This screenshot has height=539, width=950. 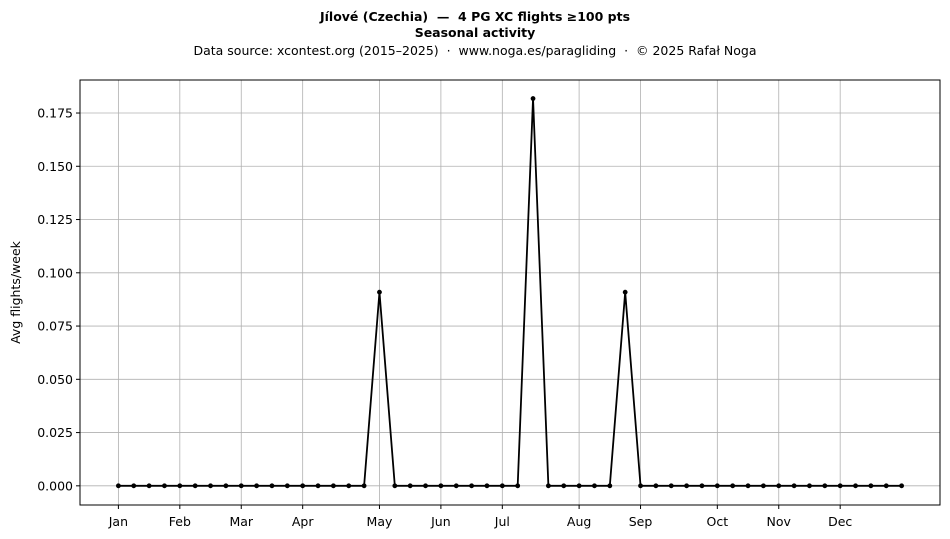 What do you see at coordinates (55, 272) in the screenshot?
I see `y-tick-label: 0.100` at bounding box center [55, 272].